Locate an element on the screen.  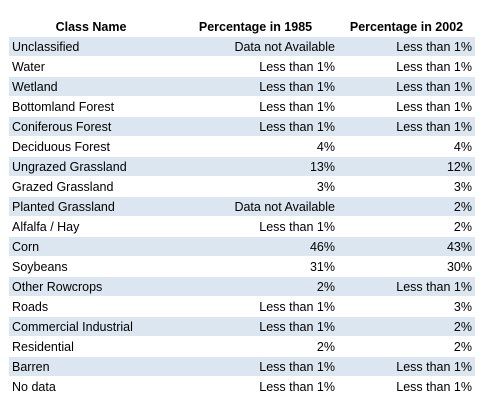
class-name-cell: Coniferous Forest is located at coordinates (91, 126).